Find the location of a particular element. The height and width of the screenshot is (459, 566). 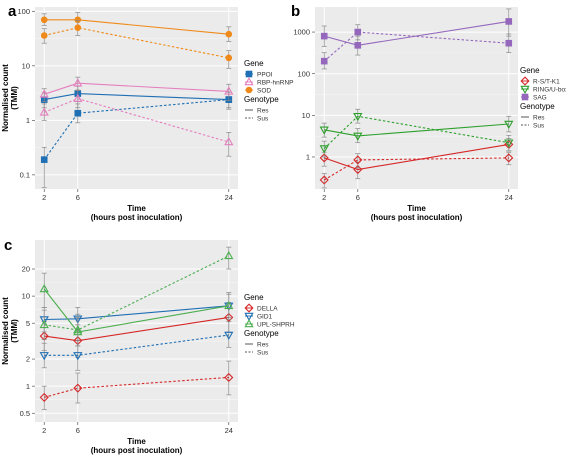

legend-item: UPL-SHPRH is located at coordinates (276, 324).